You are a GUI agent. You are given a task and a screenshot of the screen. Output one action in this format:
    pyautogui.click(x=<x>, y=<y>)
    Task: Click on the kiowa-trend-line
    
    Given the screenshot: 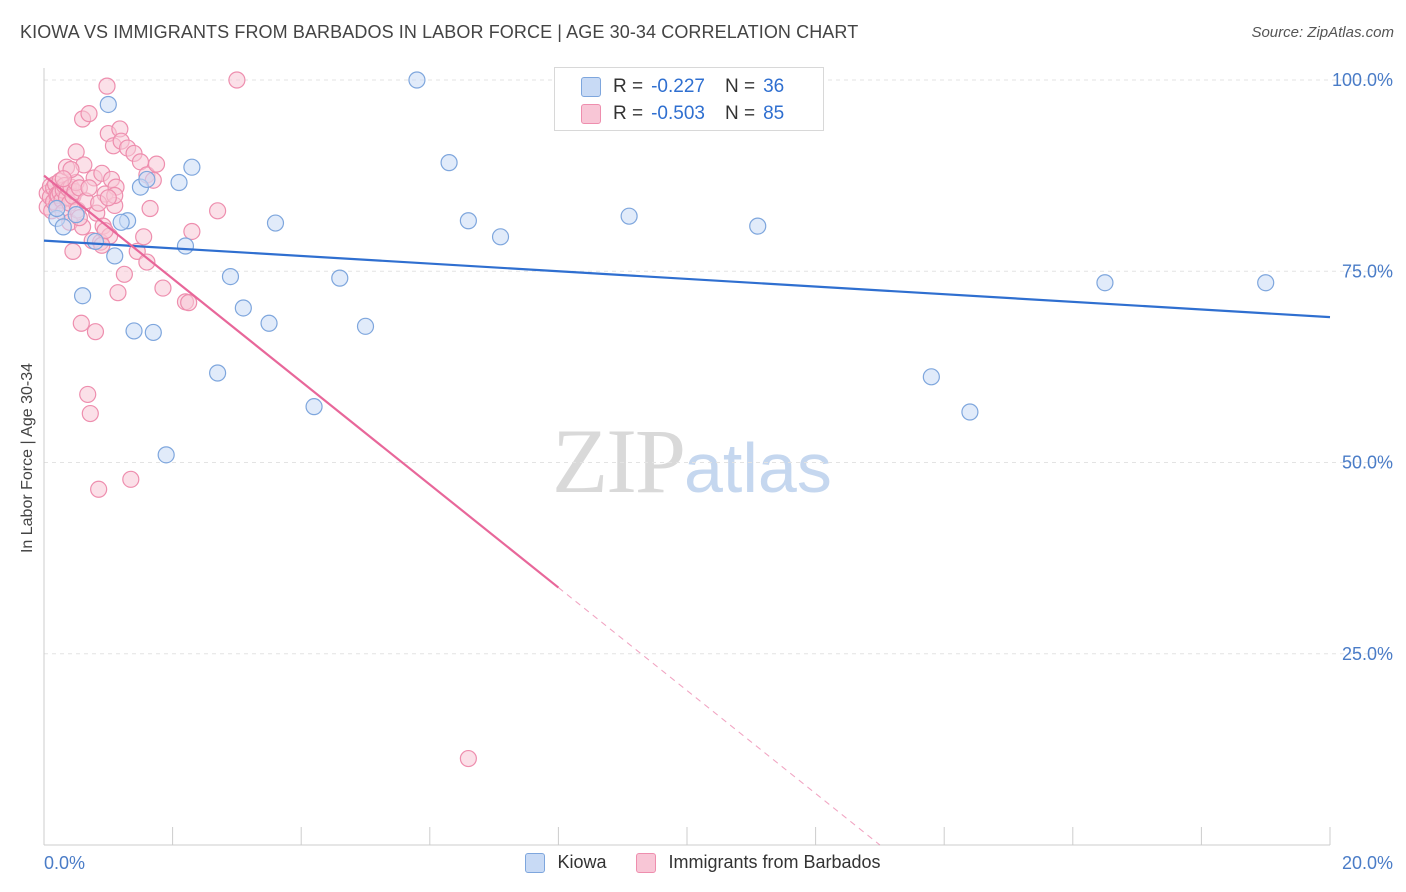 What is the action you would take?
    pyautogui.click(x=687, y=279)
    